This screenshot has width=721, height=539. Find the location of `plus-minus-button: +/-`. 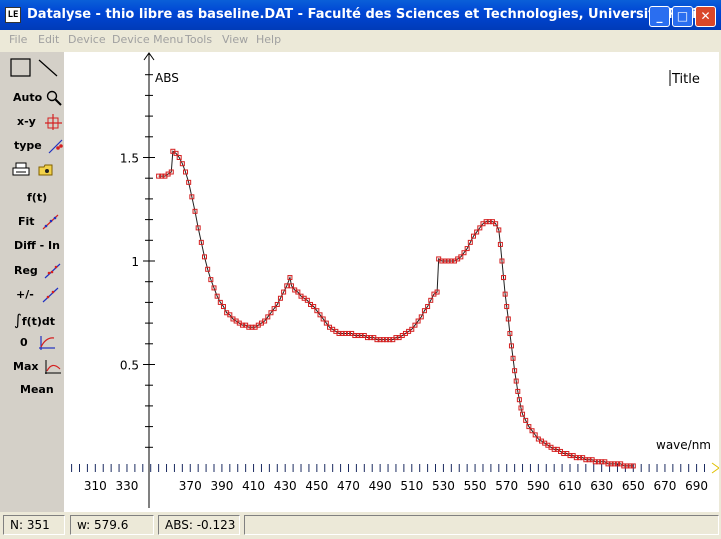

plus-minus-button: +/- is located at coordinates (38, 295).